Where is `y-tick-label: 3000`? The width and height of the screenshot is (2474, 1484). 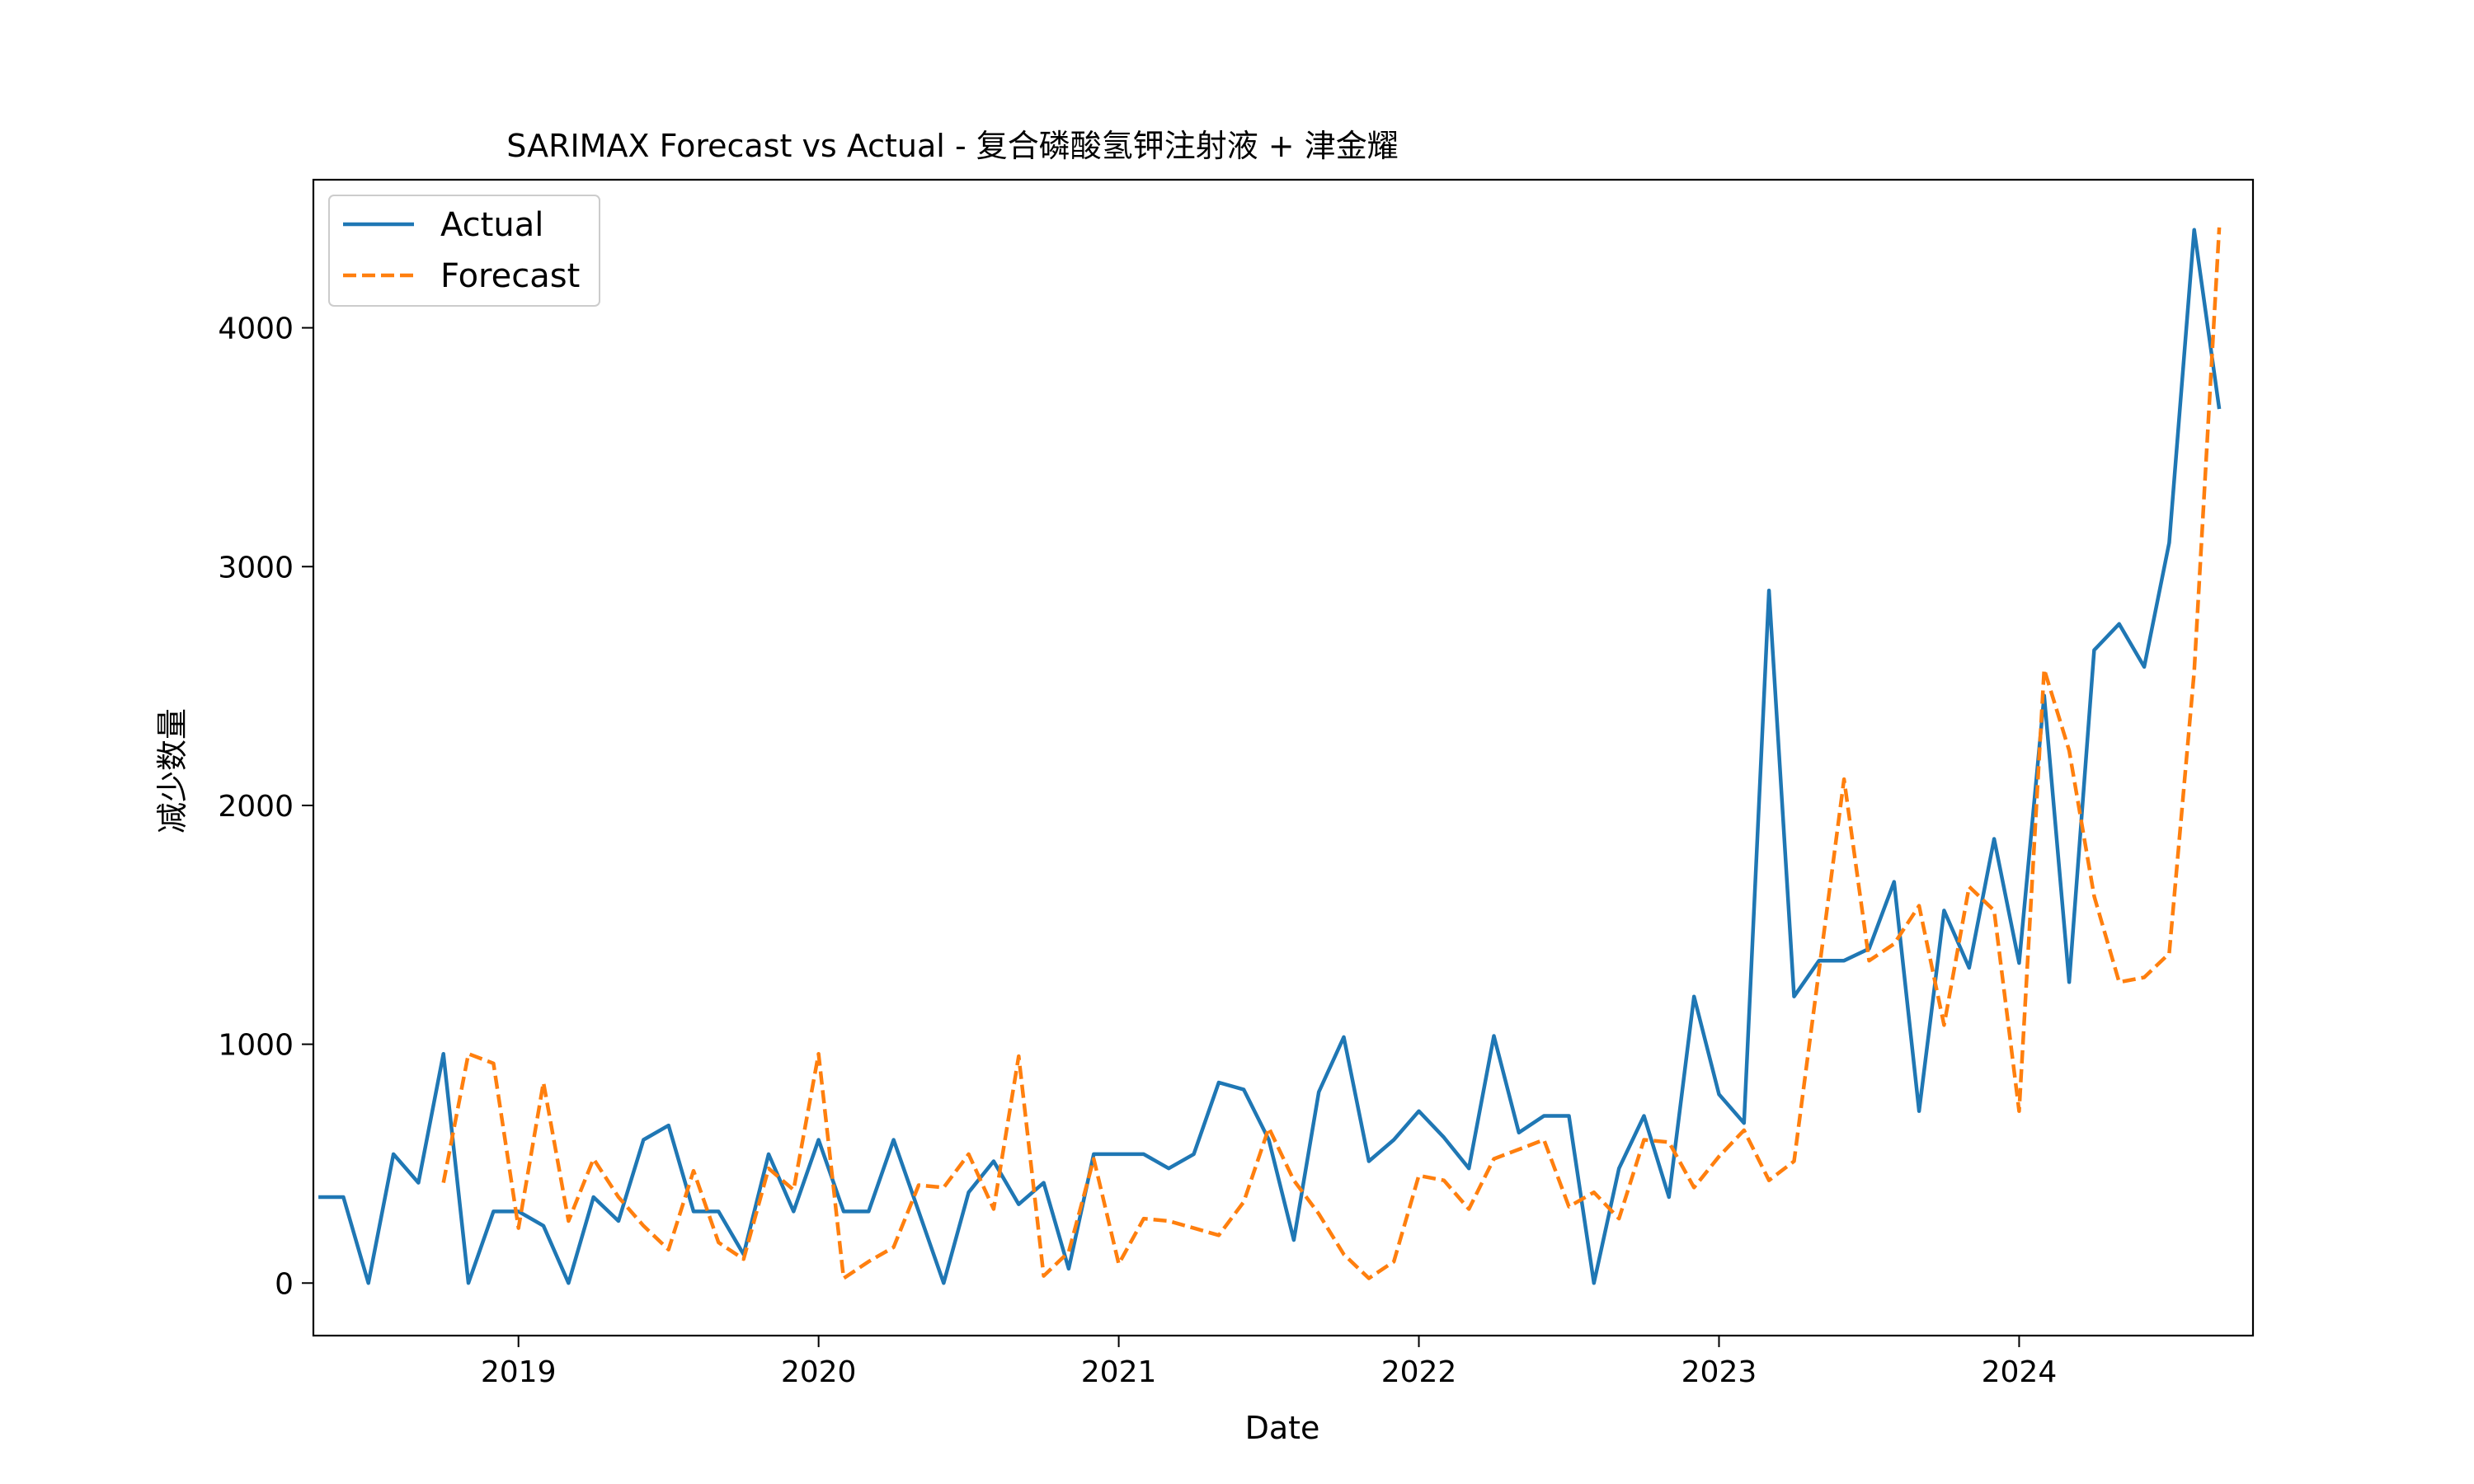 y-tick-label: 3000 is located at coordinates (256, 568).